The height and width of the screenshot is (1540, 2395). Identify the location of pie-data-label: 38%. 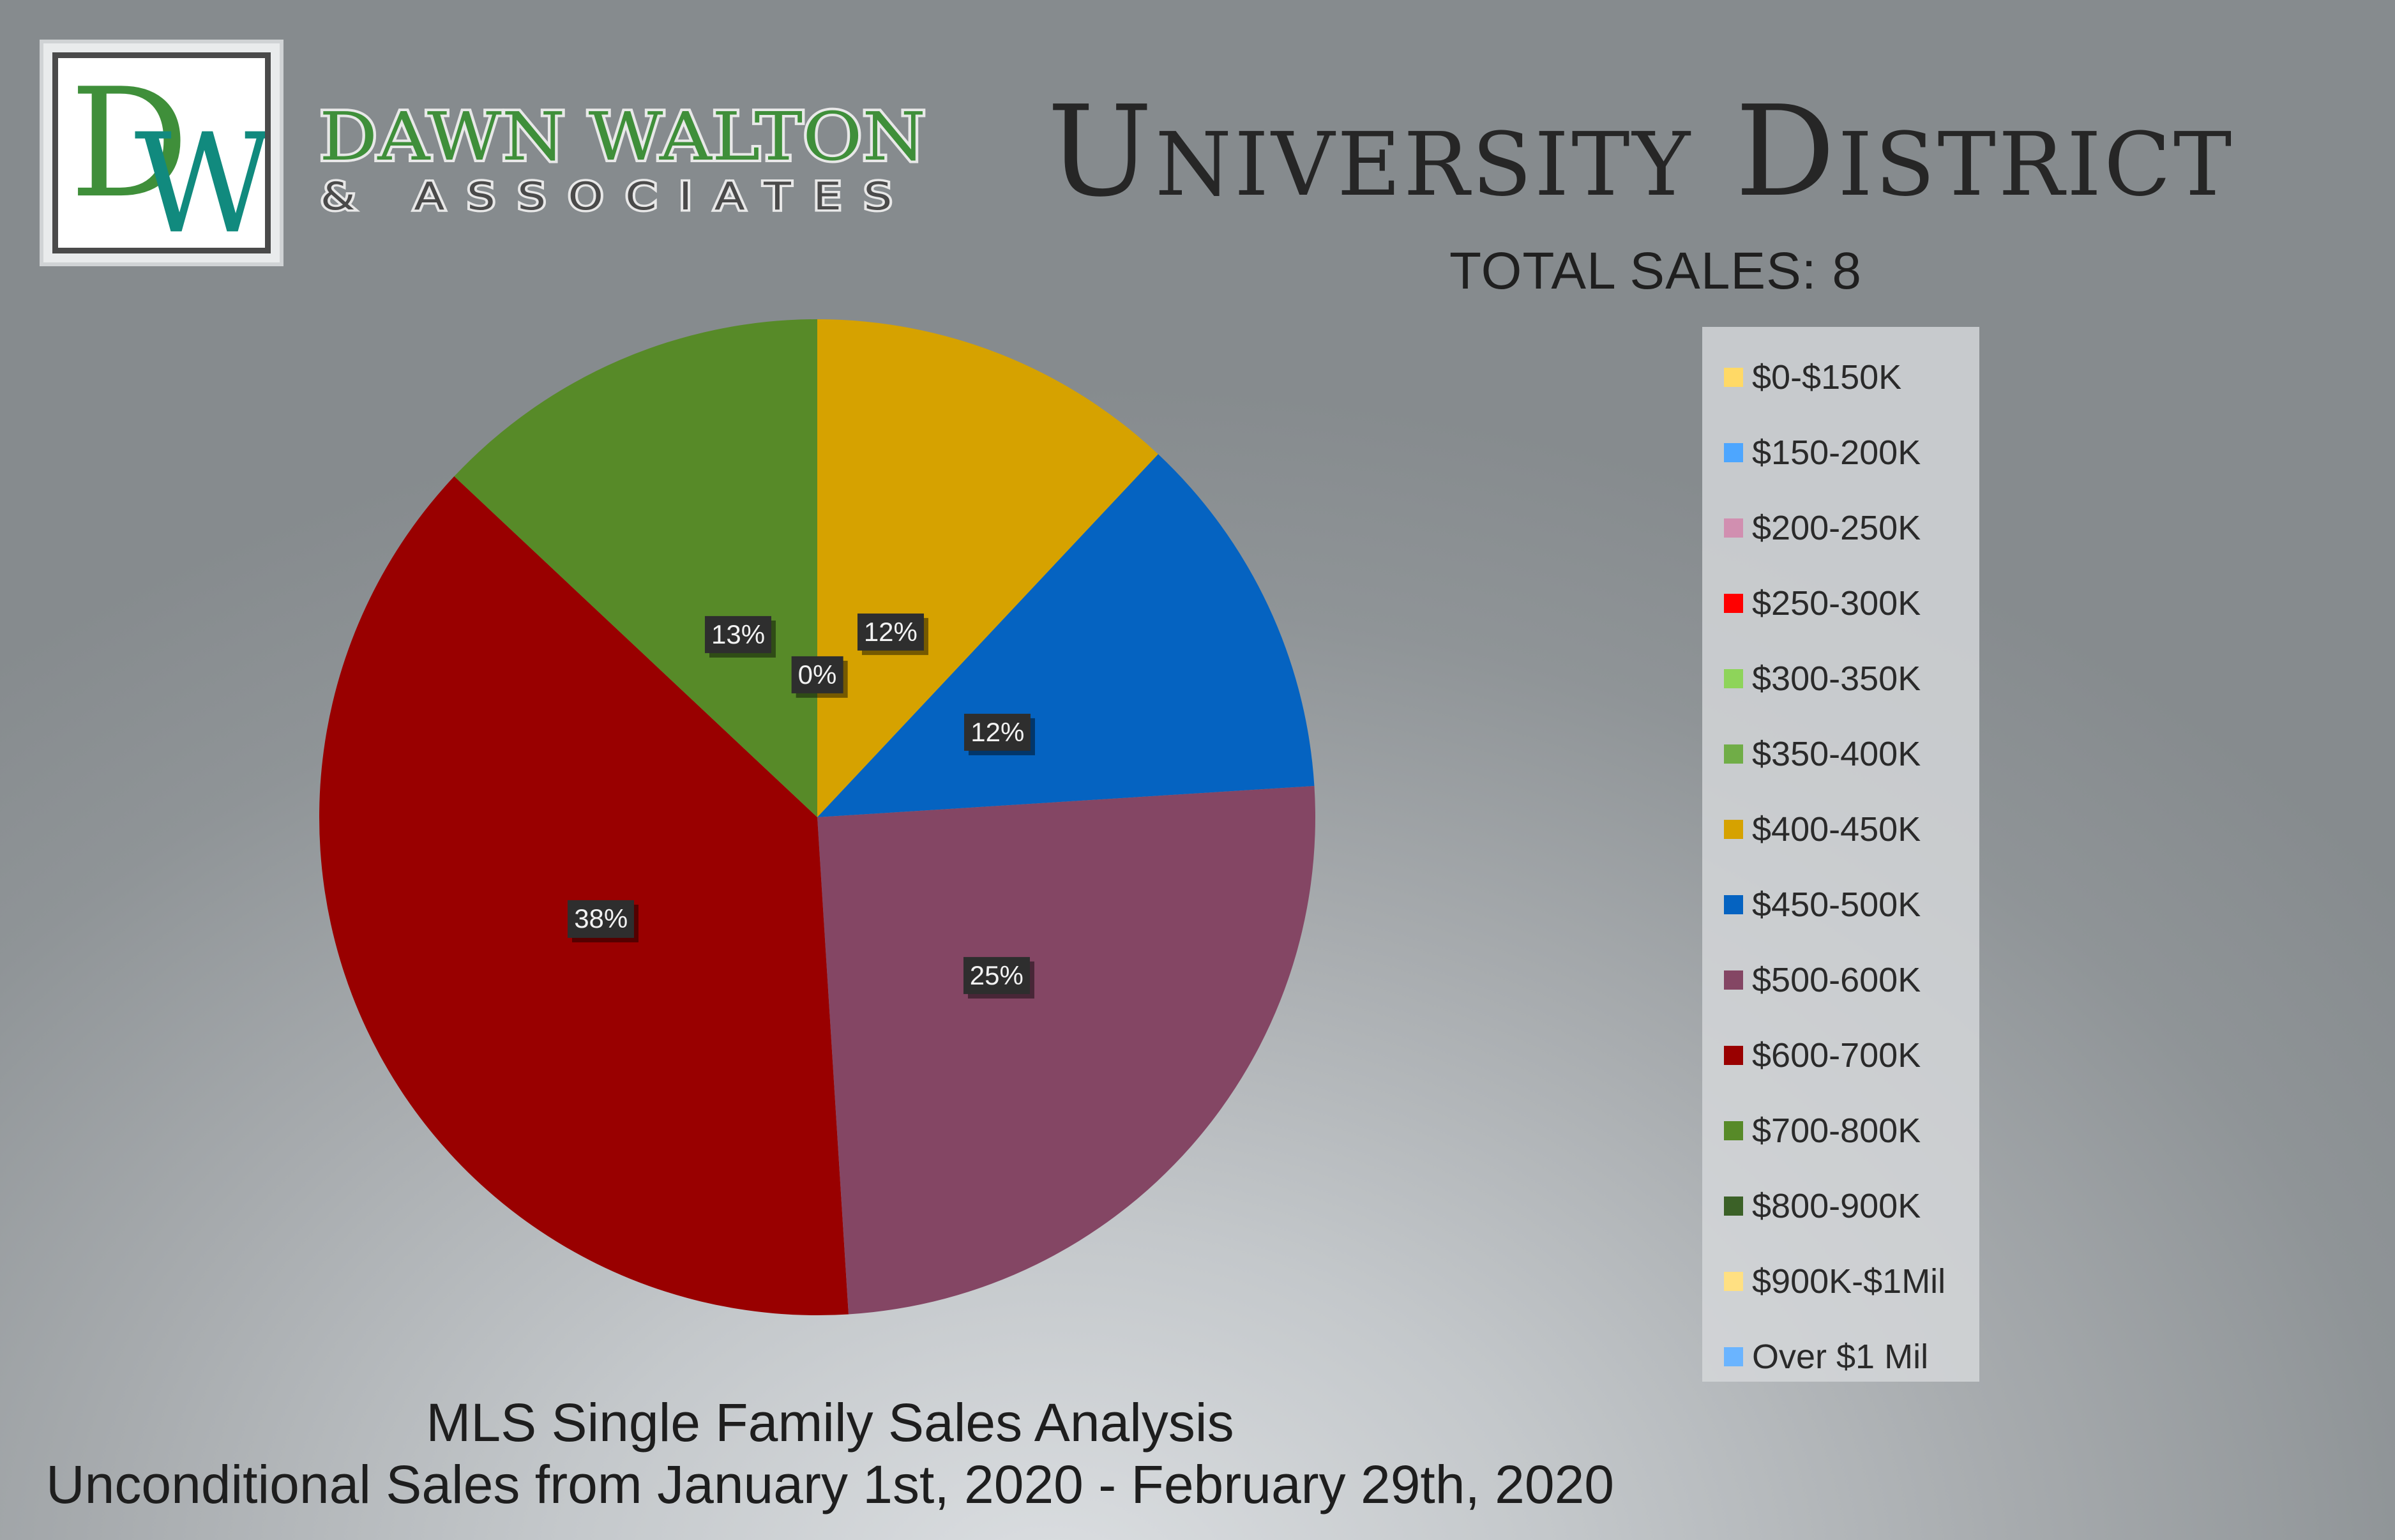
(601, 919).